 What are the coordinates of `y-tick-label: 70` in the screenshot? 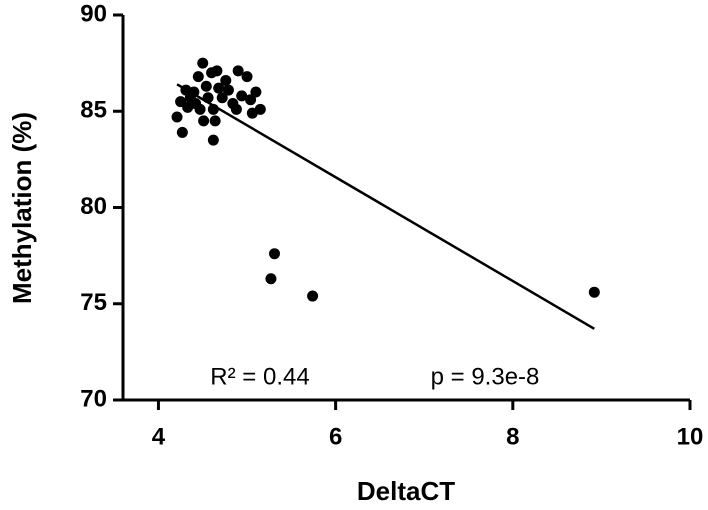 It's located at (93, 398).